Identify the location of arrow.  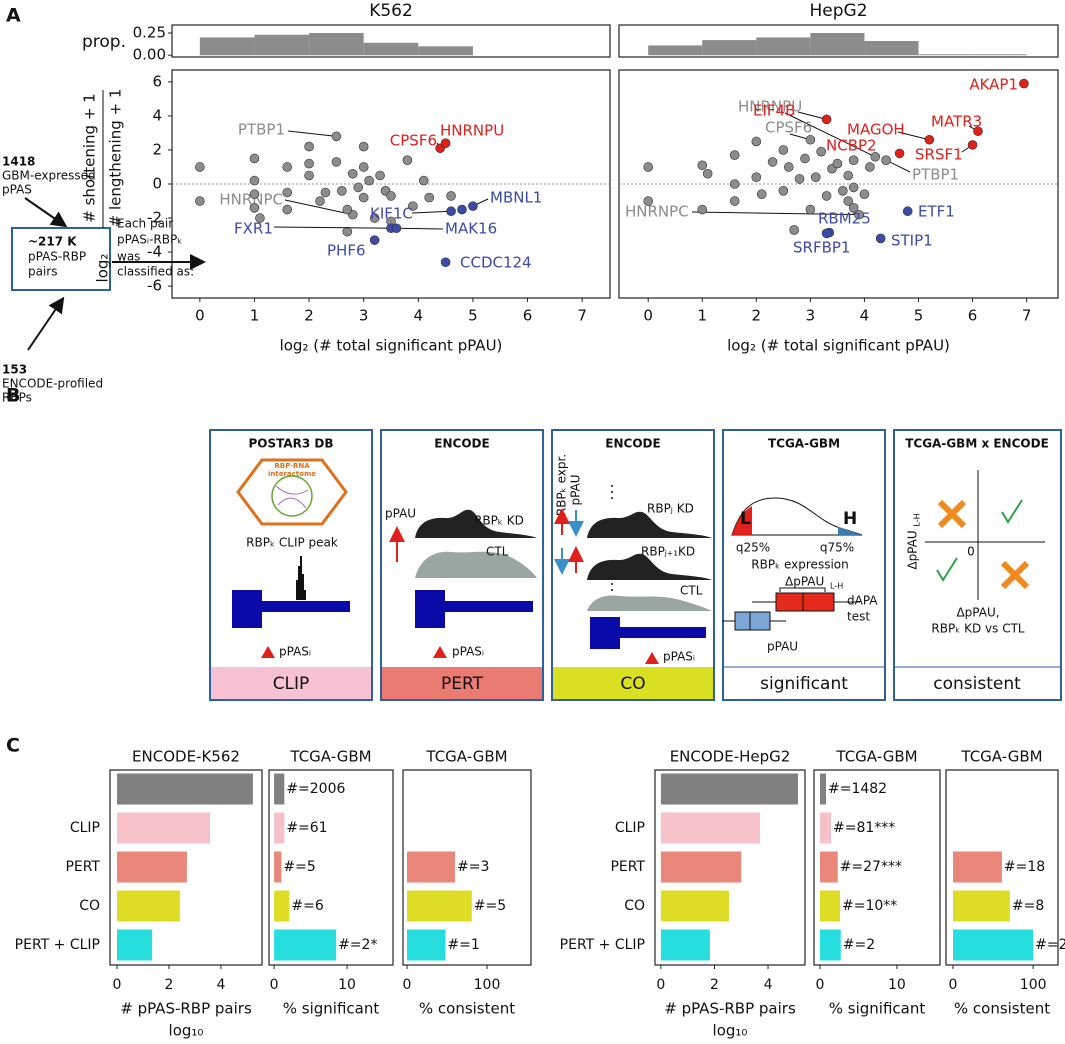
(46, 212).